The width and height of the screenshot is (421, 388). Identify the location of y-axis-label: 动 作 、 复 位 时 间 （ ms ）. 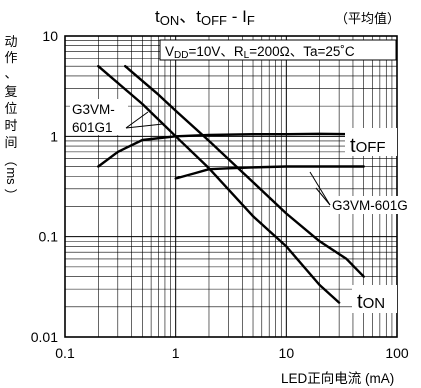
(11, 118).